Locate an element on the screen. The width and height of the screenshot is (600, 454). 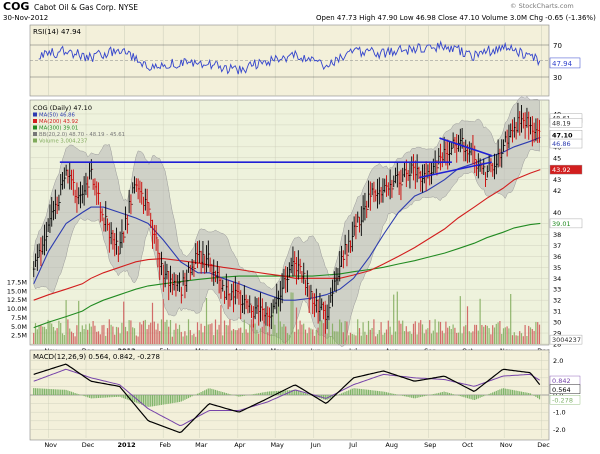
price-tag-text: 39.01 is located at coordinates (561, 224).